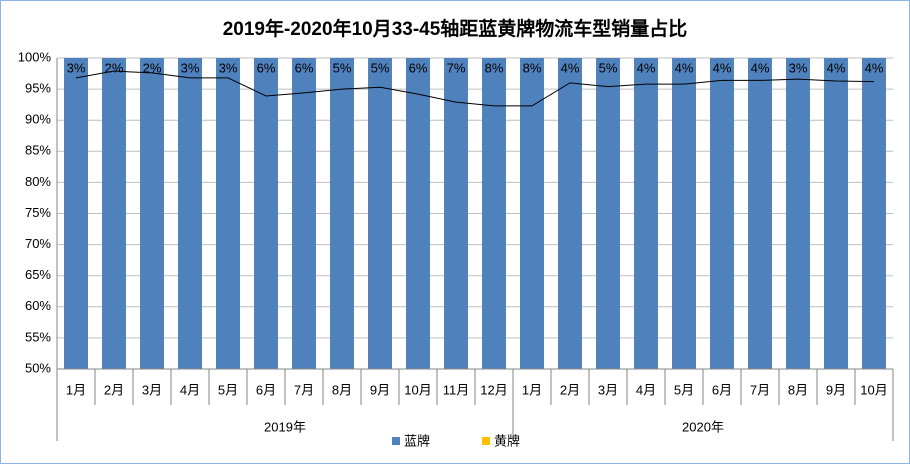  Describe the element at coordinates (455, 28) in the screenshot. I see `chart-title: 2019年-2020年10月33-45轴距蓝黄牌物流车型销量占比` at that location.